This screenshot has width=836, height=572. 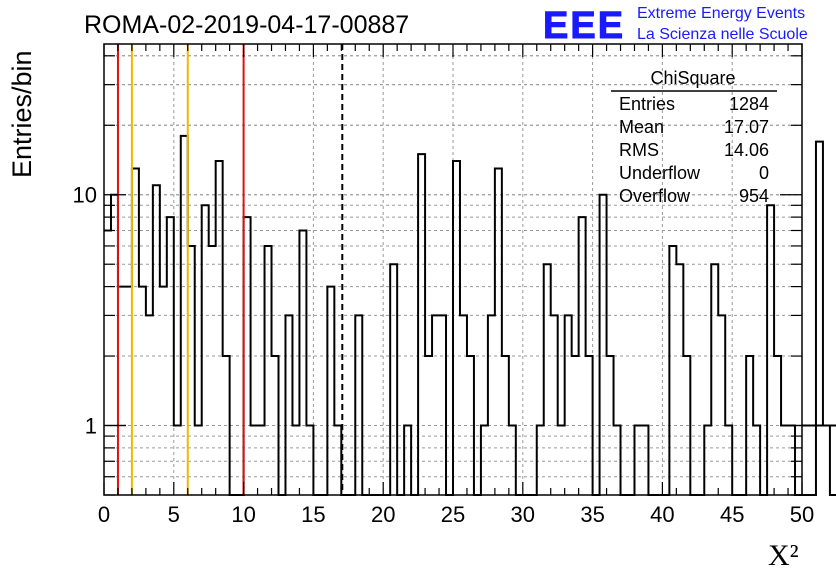 I want to click on stats-row-label: Overflow, so click(x=655, y=196).